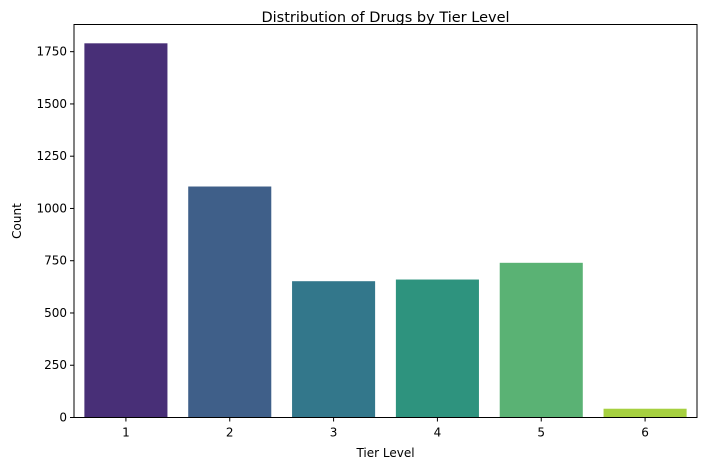  What do you see at coordinates (645, 433) in the screenshot?
I see `x-tick-label: 6` at bounding box center [645, 433].